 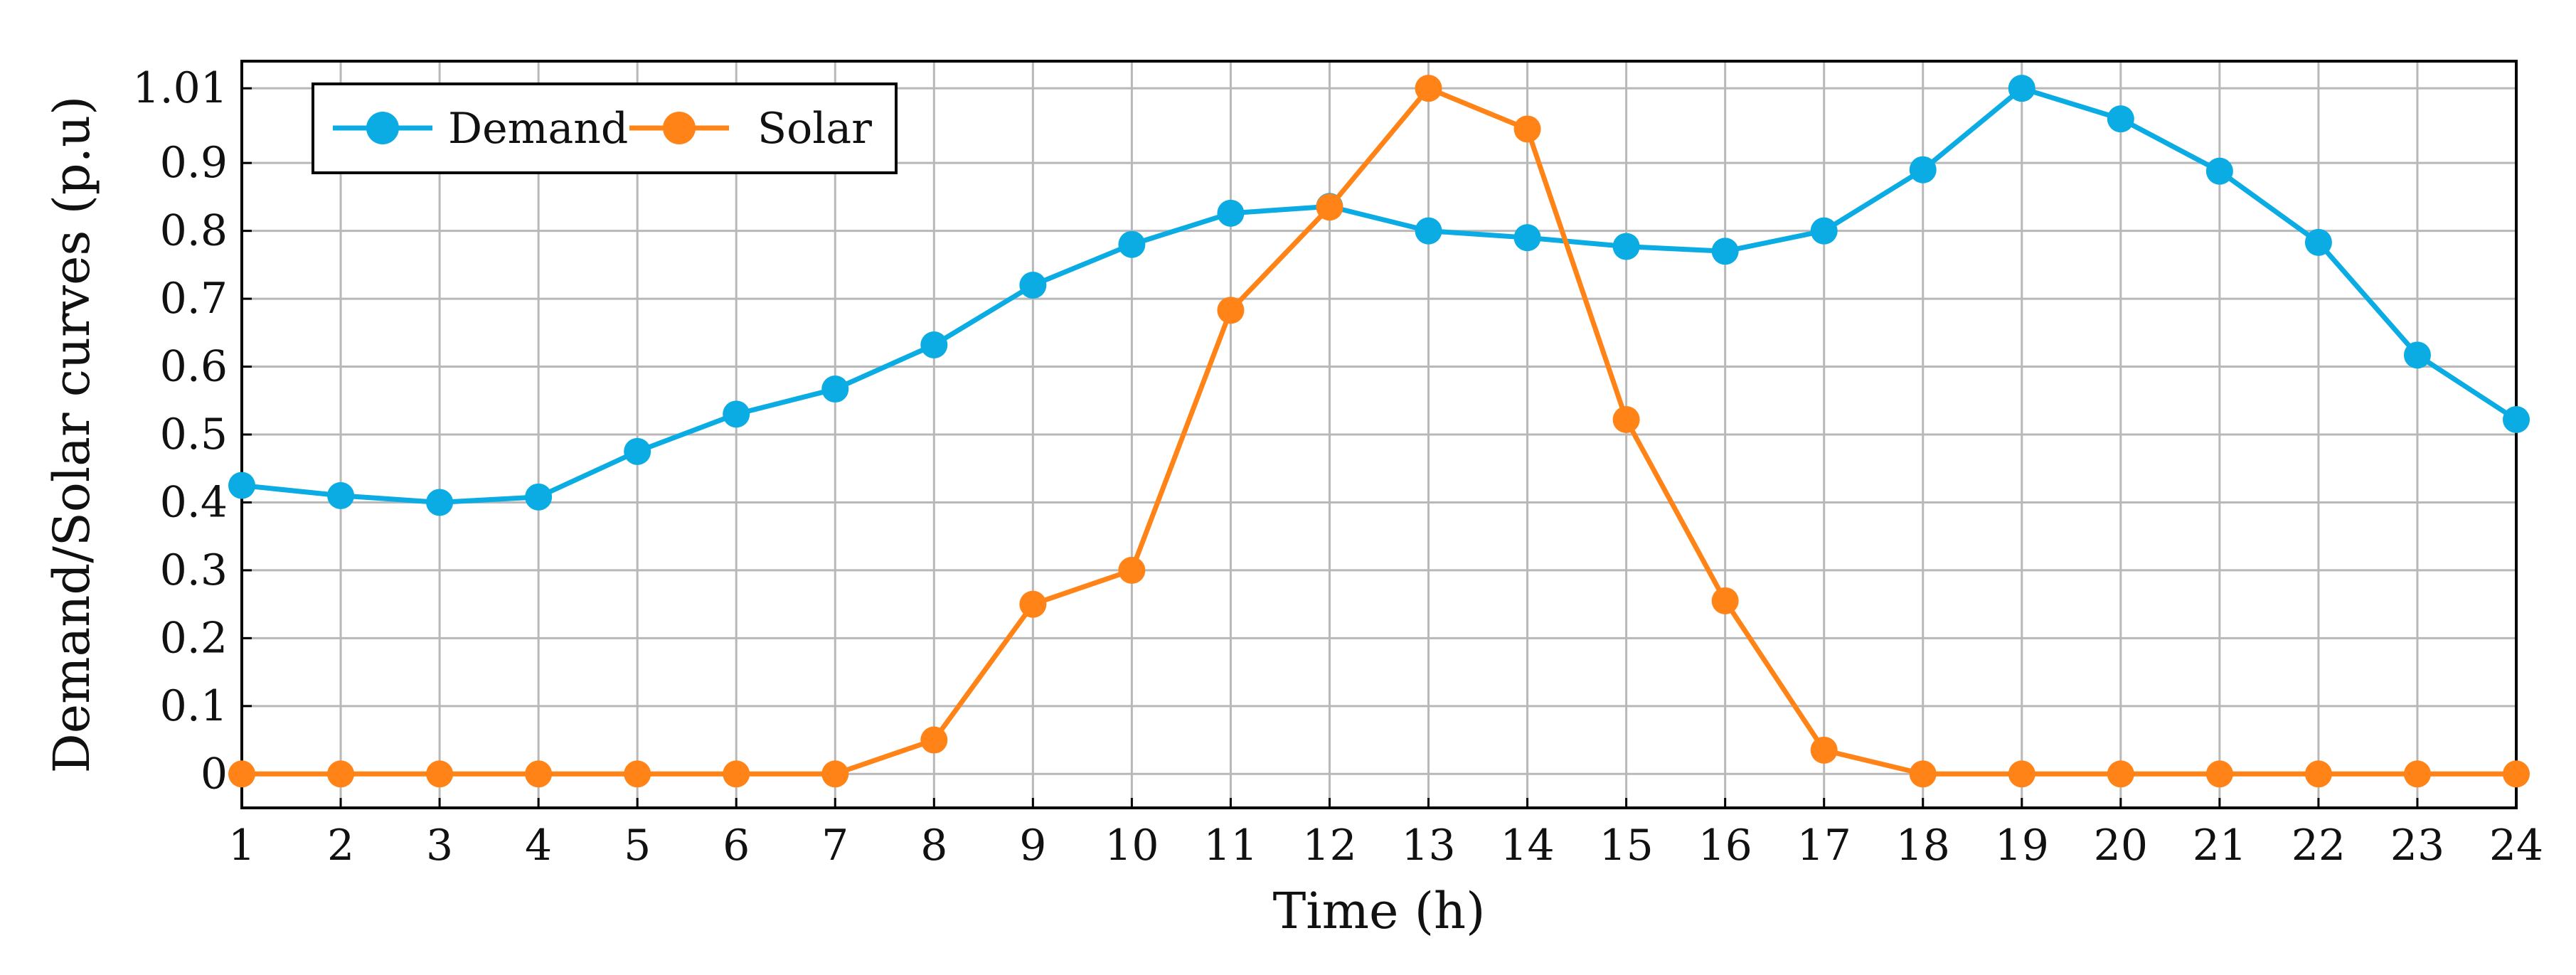 I want to click on legend-marker-solar, so click(x=679, y=128).